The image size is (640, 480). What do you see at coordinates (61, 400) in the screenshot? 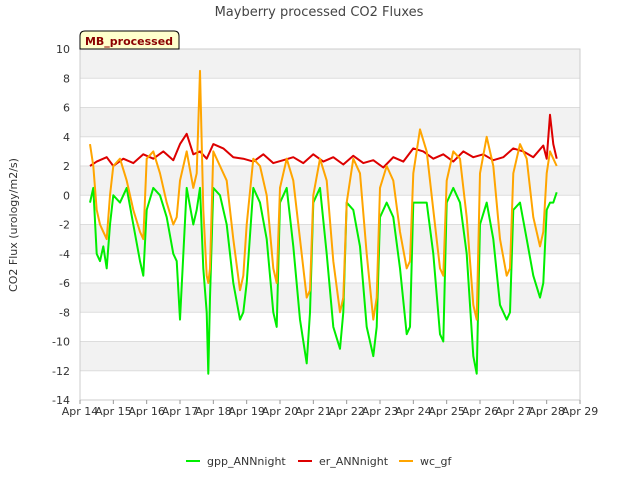
I see `y-tick-label: -14` at bounding box center [61, 400].